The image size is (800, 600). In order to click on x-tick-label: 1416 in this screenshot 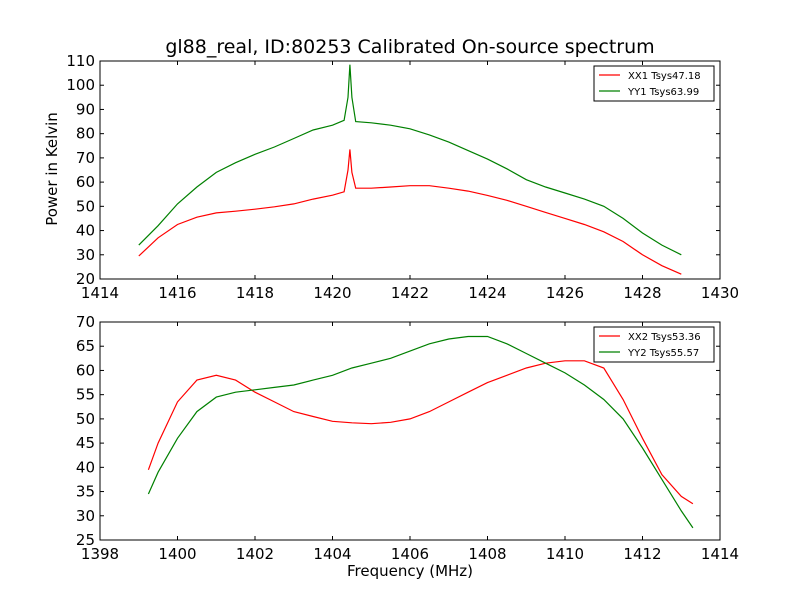, I will do `click(177, 293)`.